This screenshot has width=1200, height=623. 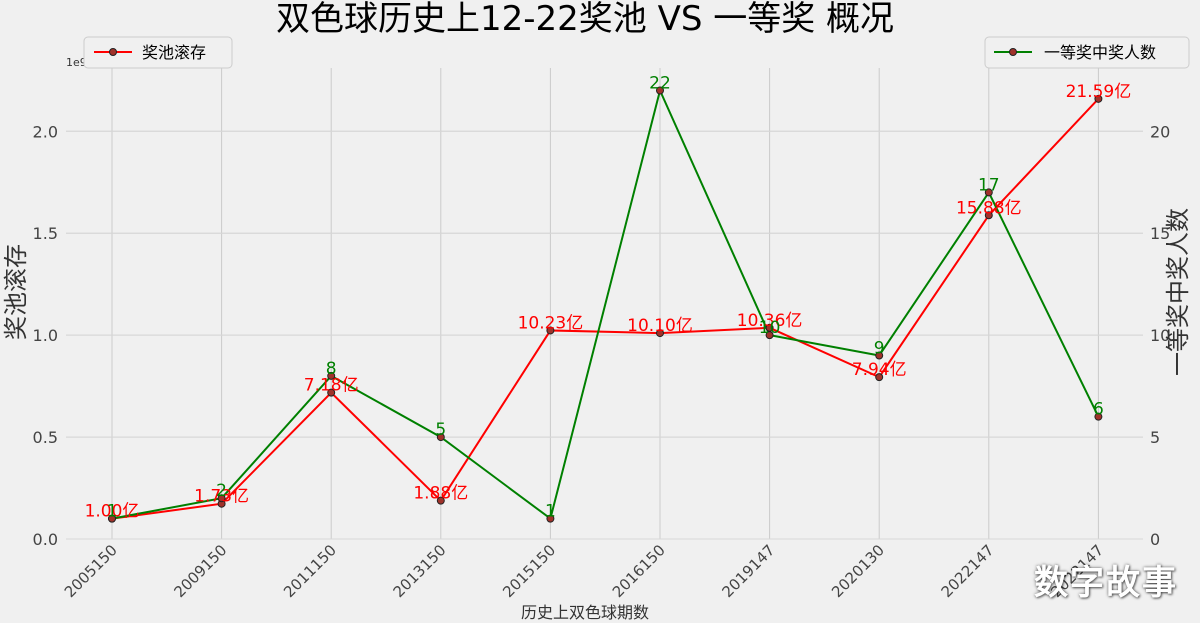 I want to click on y-tick-label-right: 15, so click(x=1160, y=233).